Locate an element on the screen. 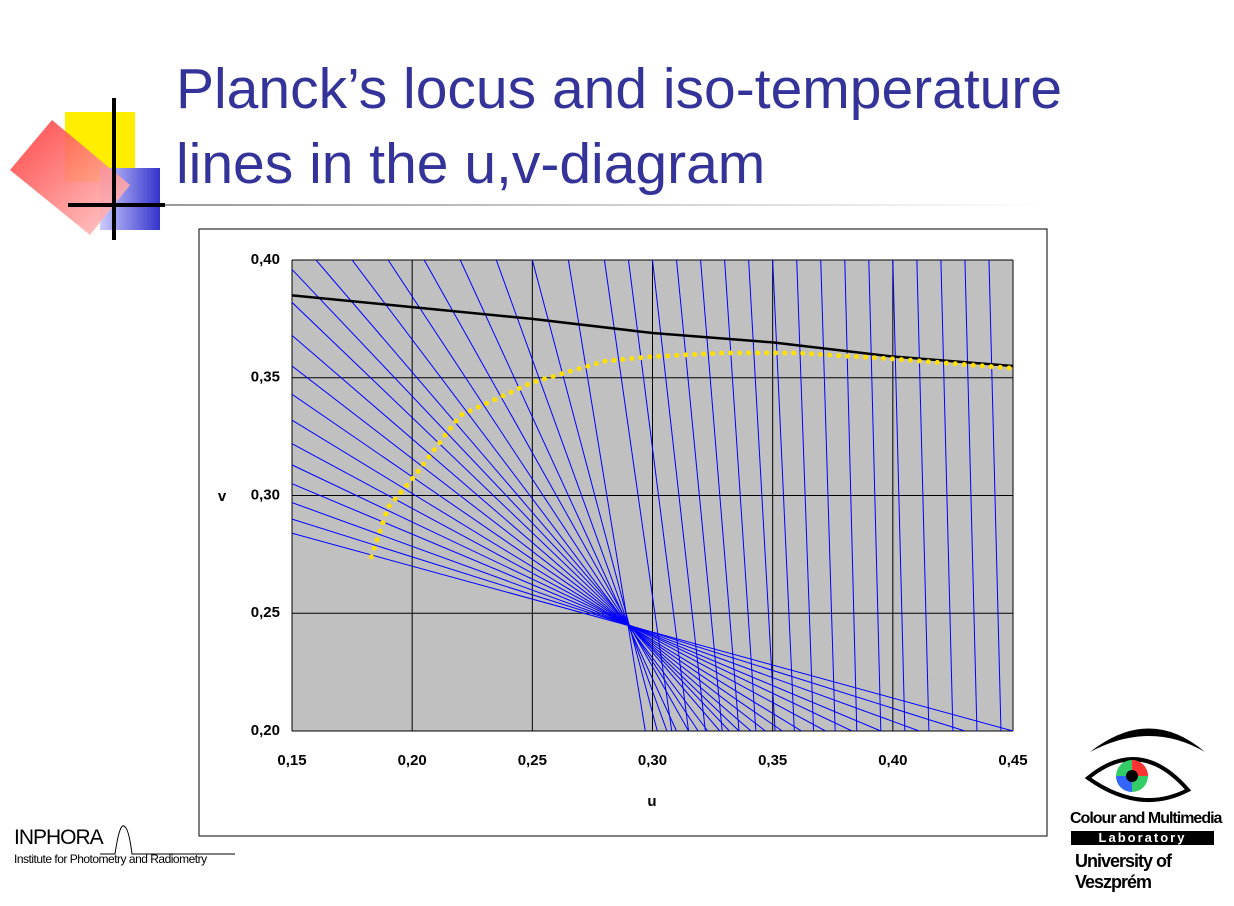 This screenshot has height=906, width=1234. logo-wave is located at coordinates (167, 840).